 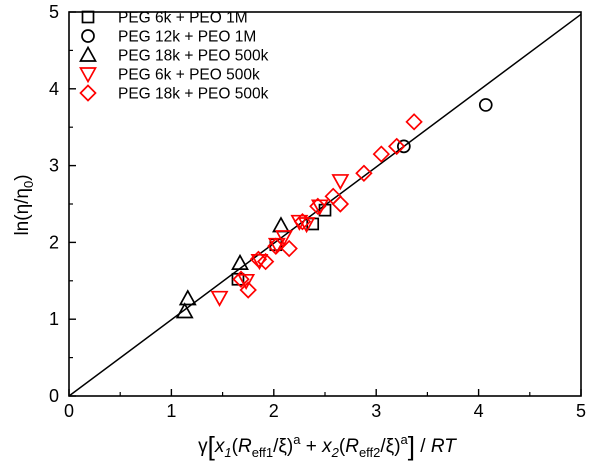 I want to click on x-tick-label: 1, so click(x=171, y=411).